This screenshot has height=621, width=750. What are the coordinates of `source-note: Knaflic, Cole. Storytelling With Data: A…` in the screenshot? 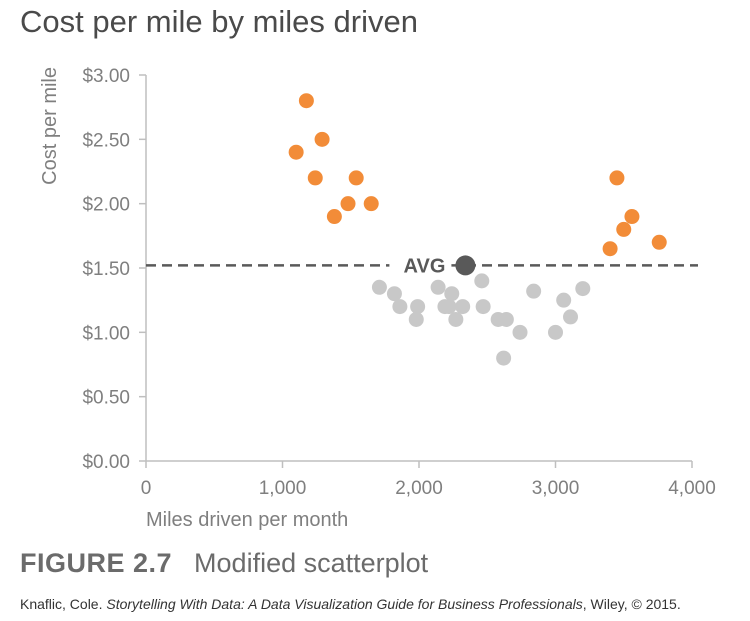 It's located at (350, 604).